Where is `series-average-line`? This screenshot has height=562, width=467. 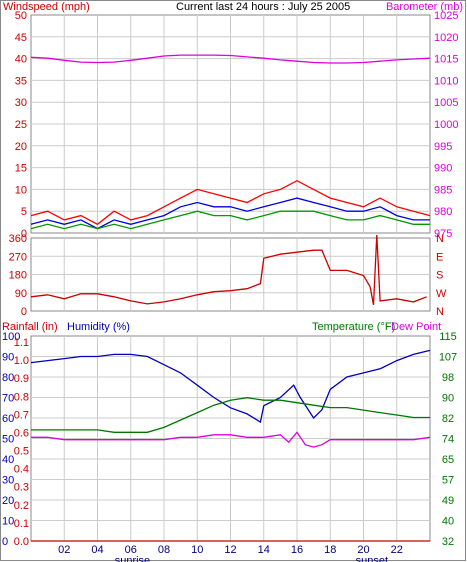 series-average-line is located at coordinates (230, 220).